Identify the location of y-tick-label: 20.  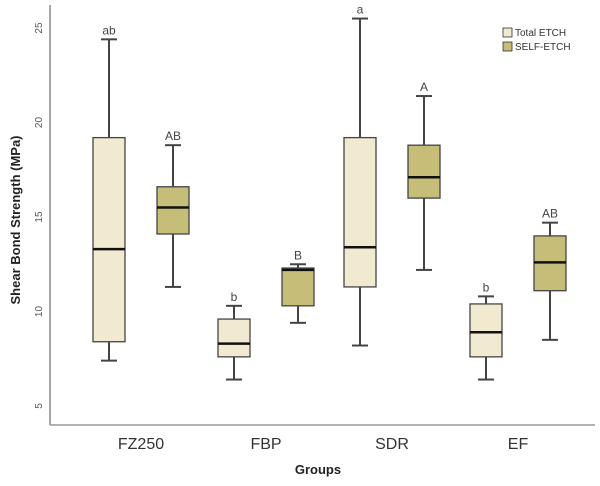
(39, 123).